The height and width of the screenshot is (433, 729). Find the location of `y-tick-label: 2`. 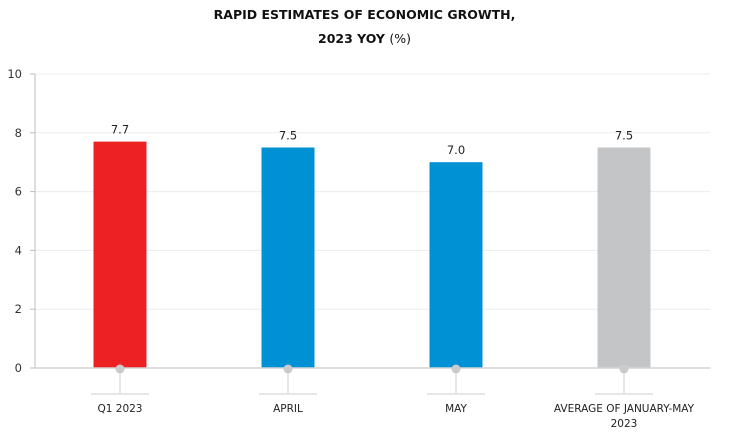

y-tick-label: 2 is located at coordinates (18, 309).